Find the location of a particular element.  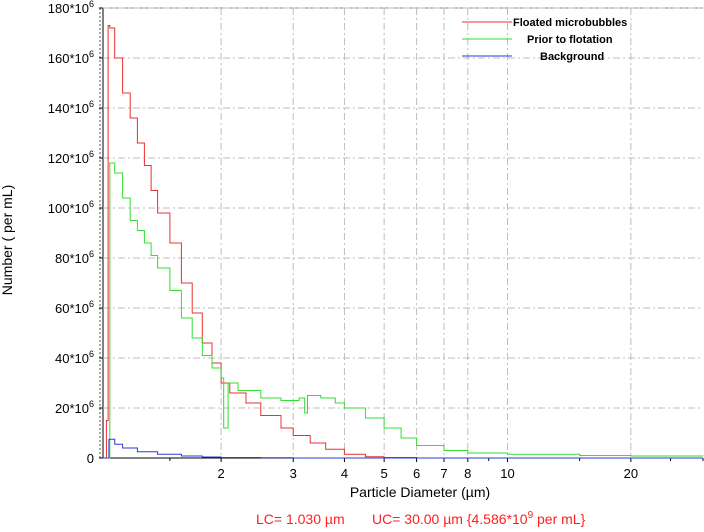

y-tick-label: 40*106 is located at coordinates (74, 357).